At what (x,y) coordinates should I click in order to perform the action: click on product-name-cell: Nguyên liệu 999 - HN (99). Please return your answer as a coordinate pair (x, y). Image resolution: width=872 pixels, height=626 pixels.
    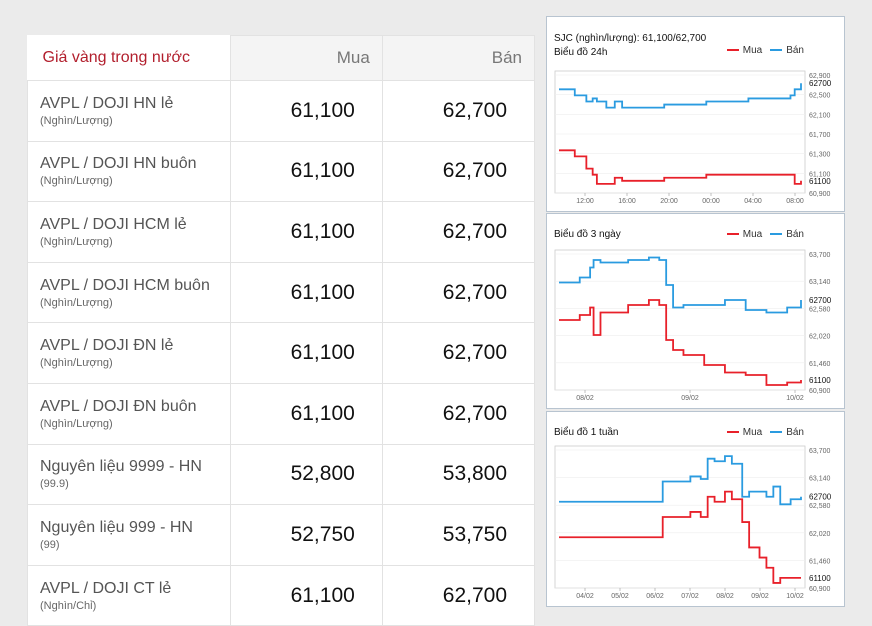
    Looking at the image, I should click on (129, 535).